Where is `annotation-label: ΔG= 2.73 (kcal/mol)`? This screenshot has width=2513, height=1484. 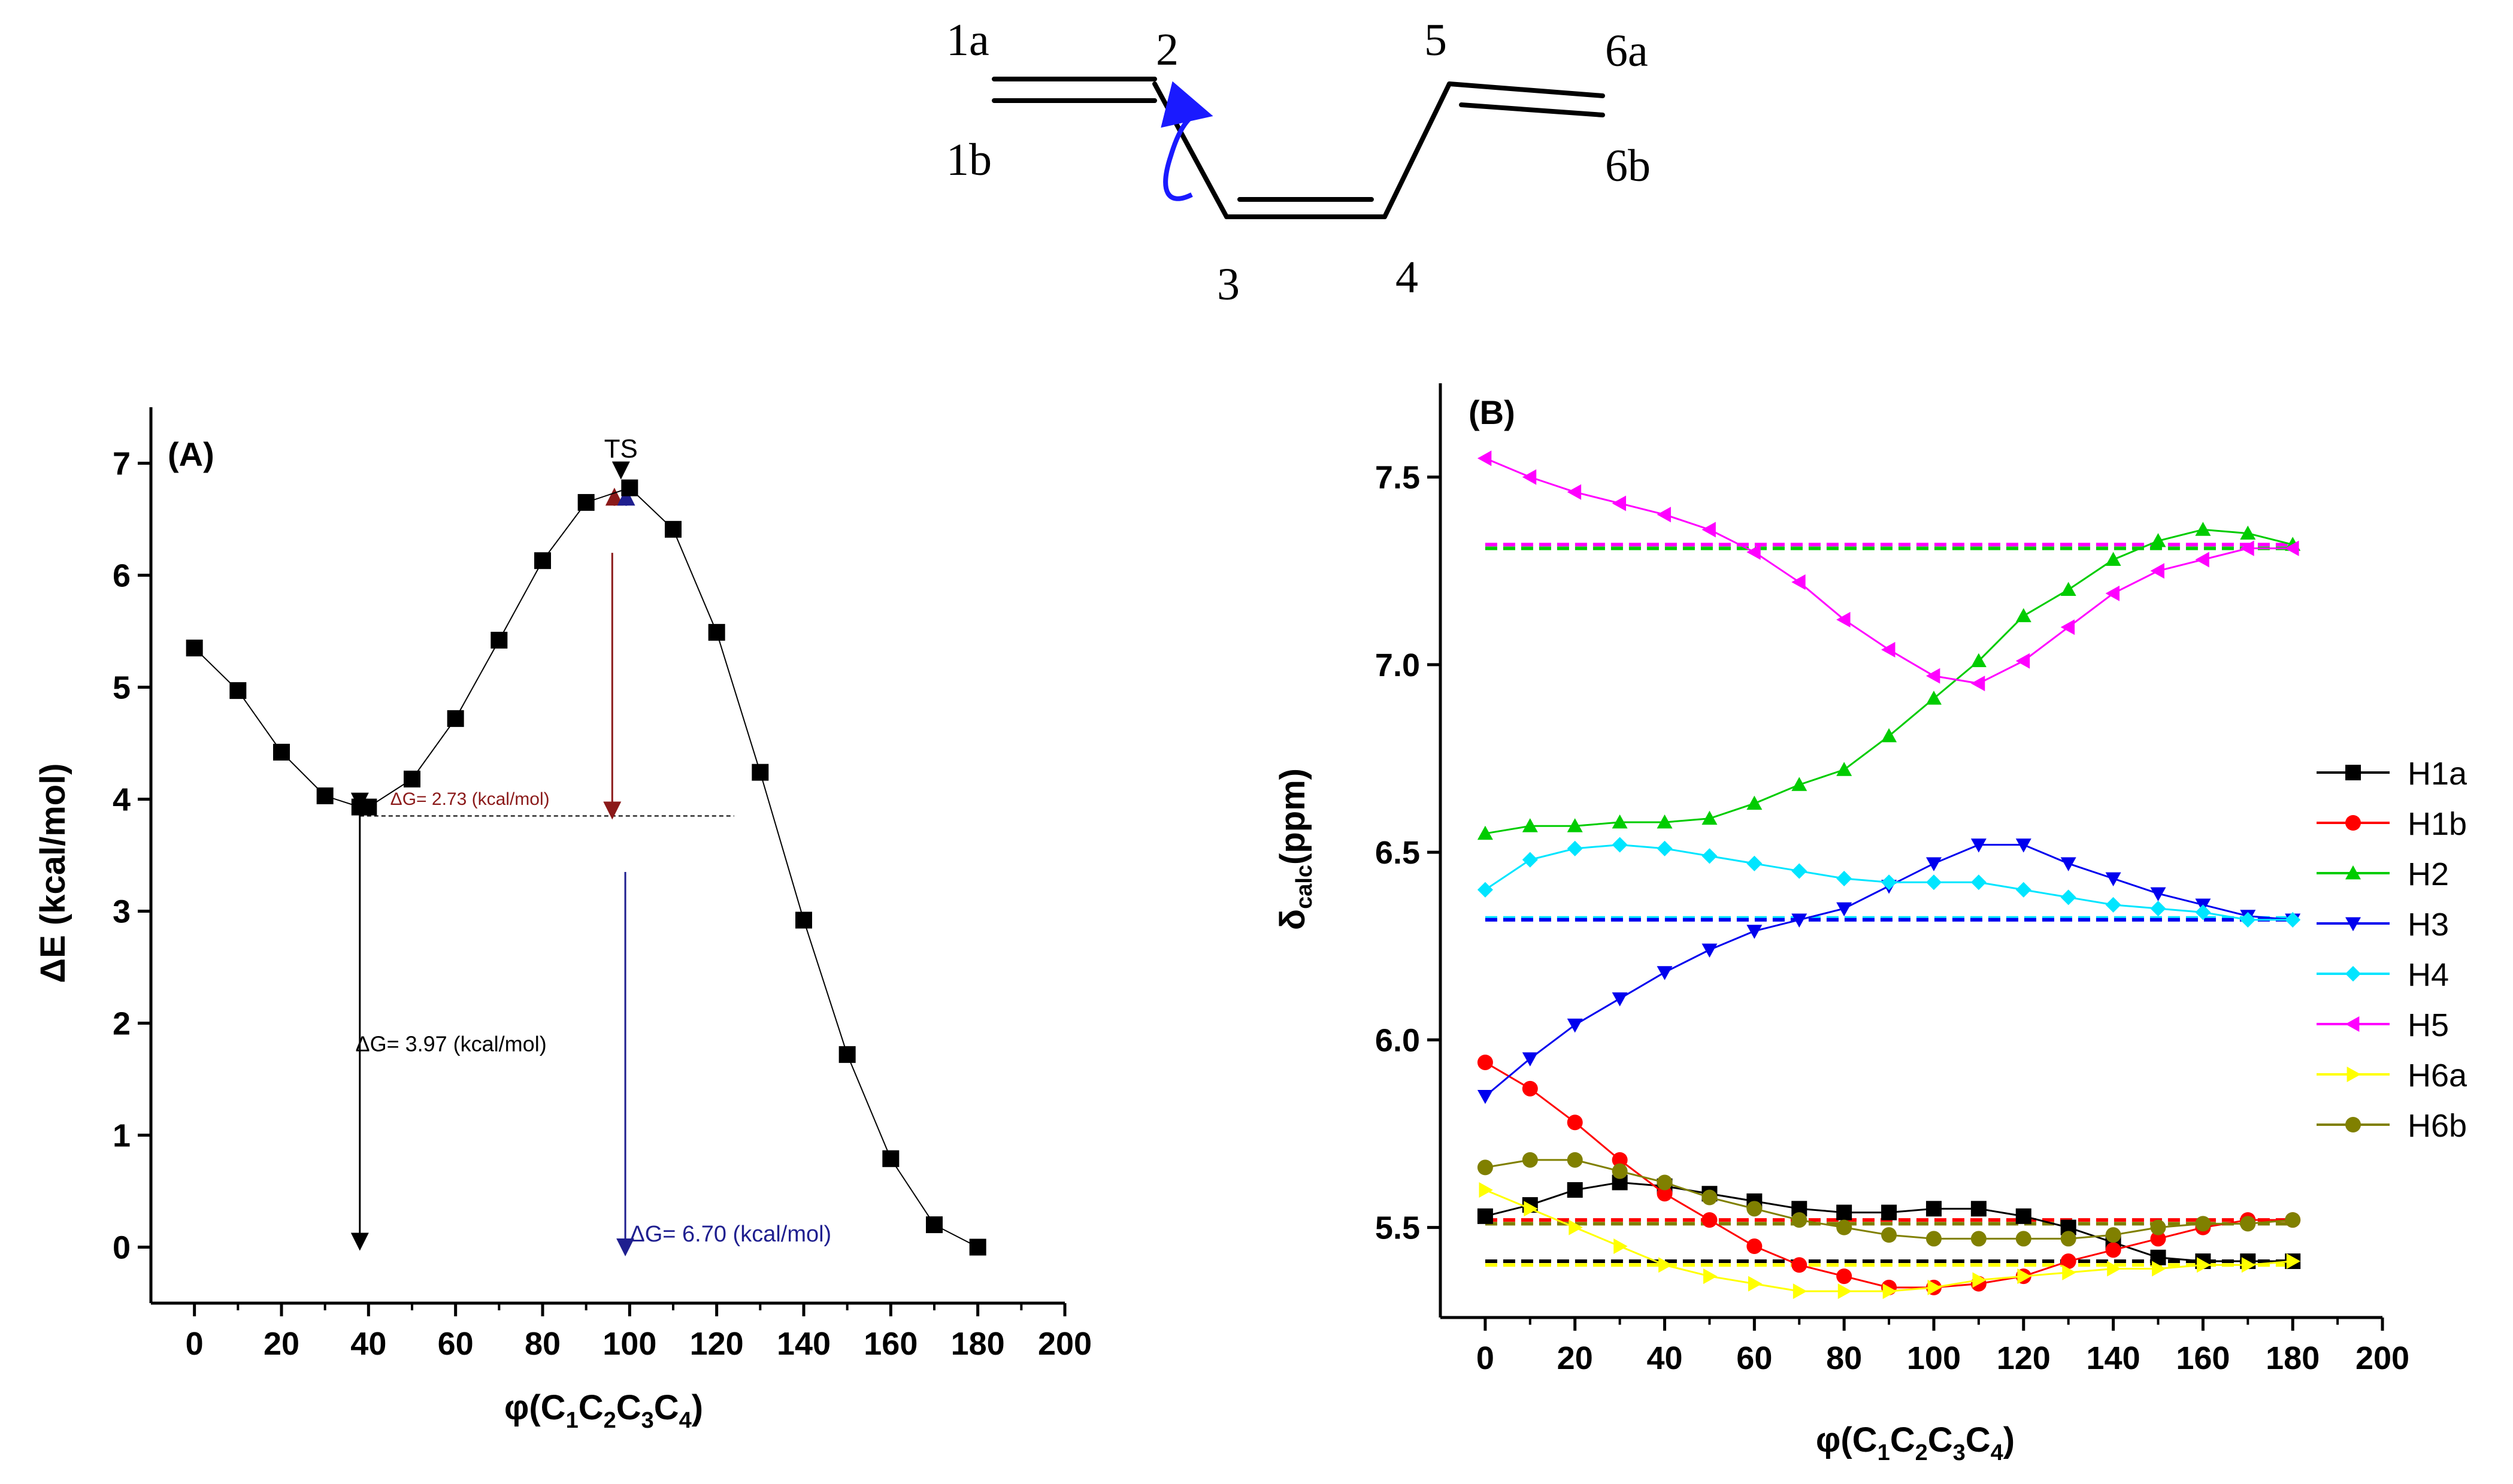
annotation-label: ΔG= 2.73 (kcal/mol) is located at coordinates (470, 799).